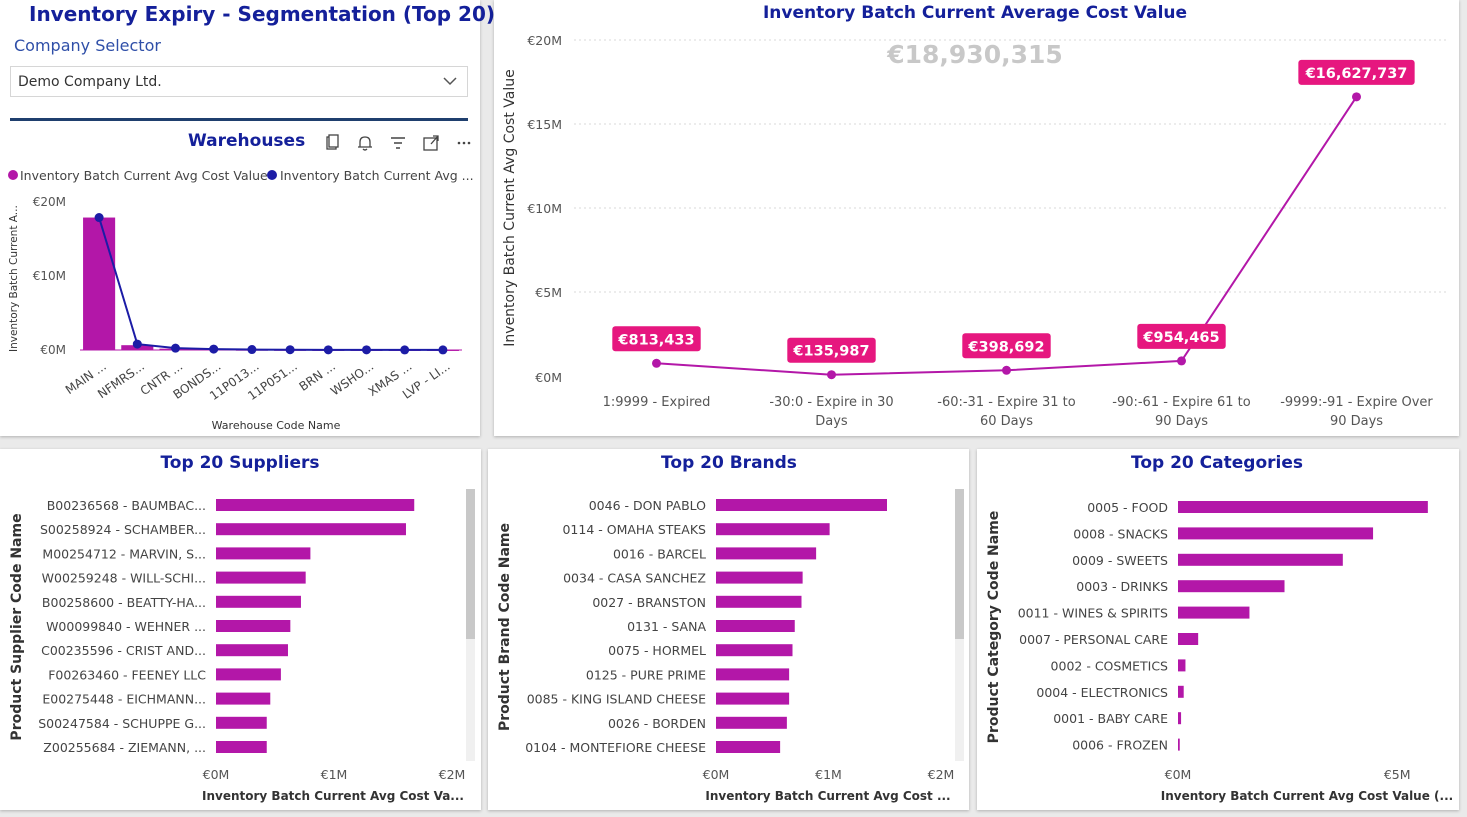  What do you see at coordinates (544, 124) in the screenshot?
I see `y-tick-label: €15M` at bounding box center [544, 124].